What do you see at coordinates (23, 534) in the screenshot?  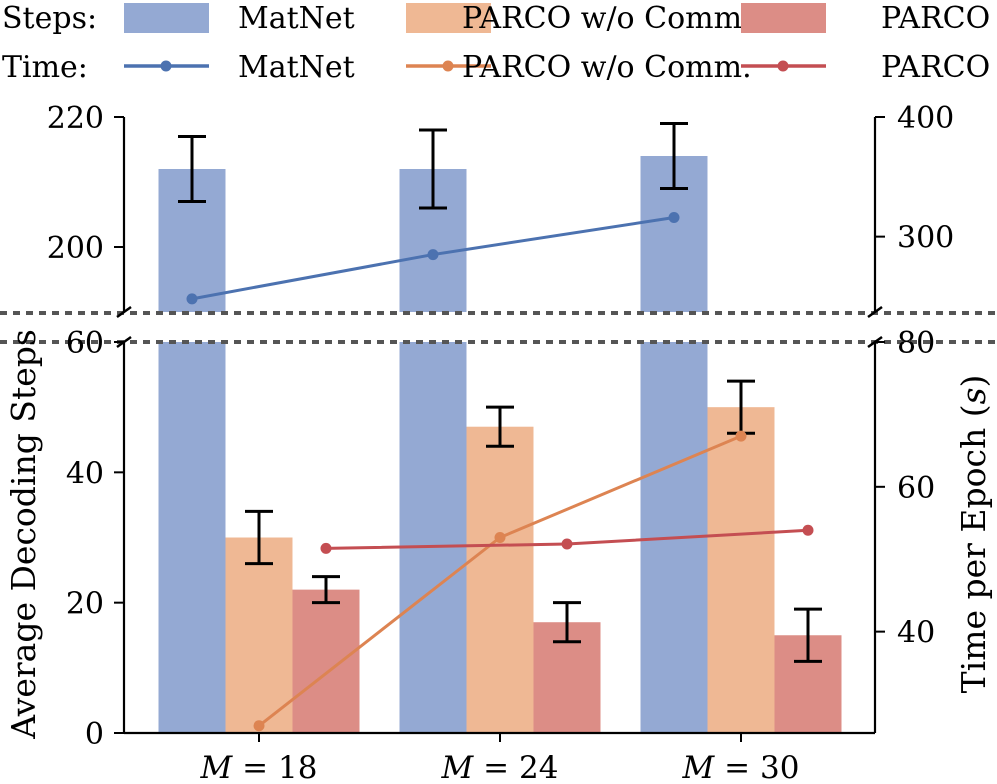 I see `y-axis-title: Average Decoding Steps` at bounding box center [23, 534].